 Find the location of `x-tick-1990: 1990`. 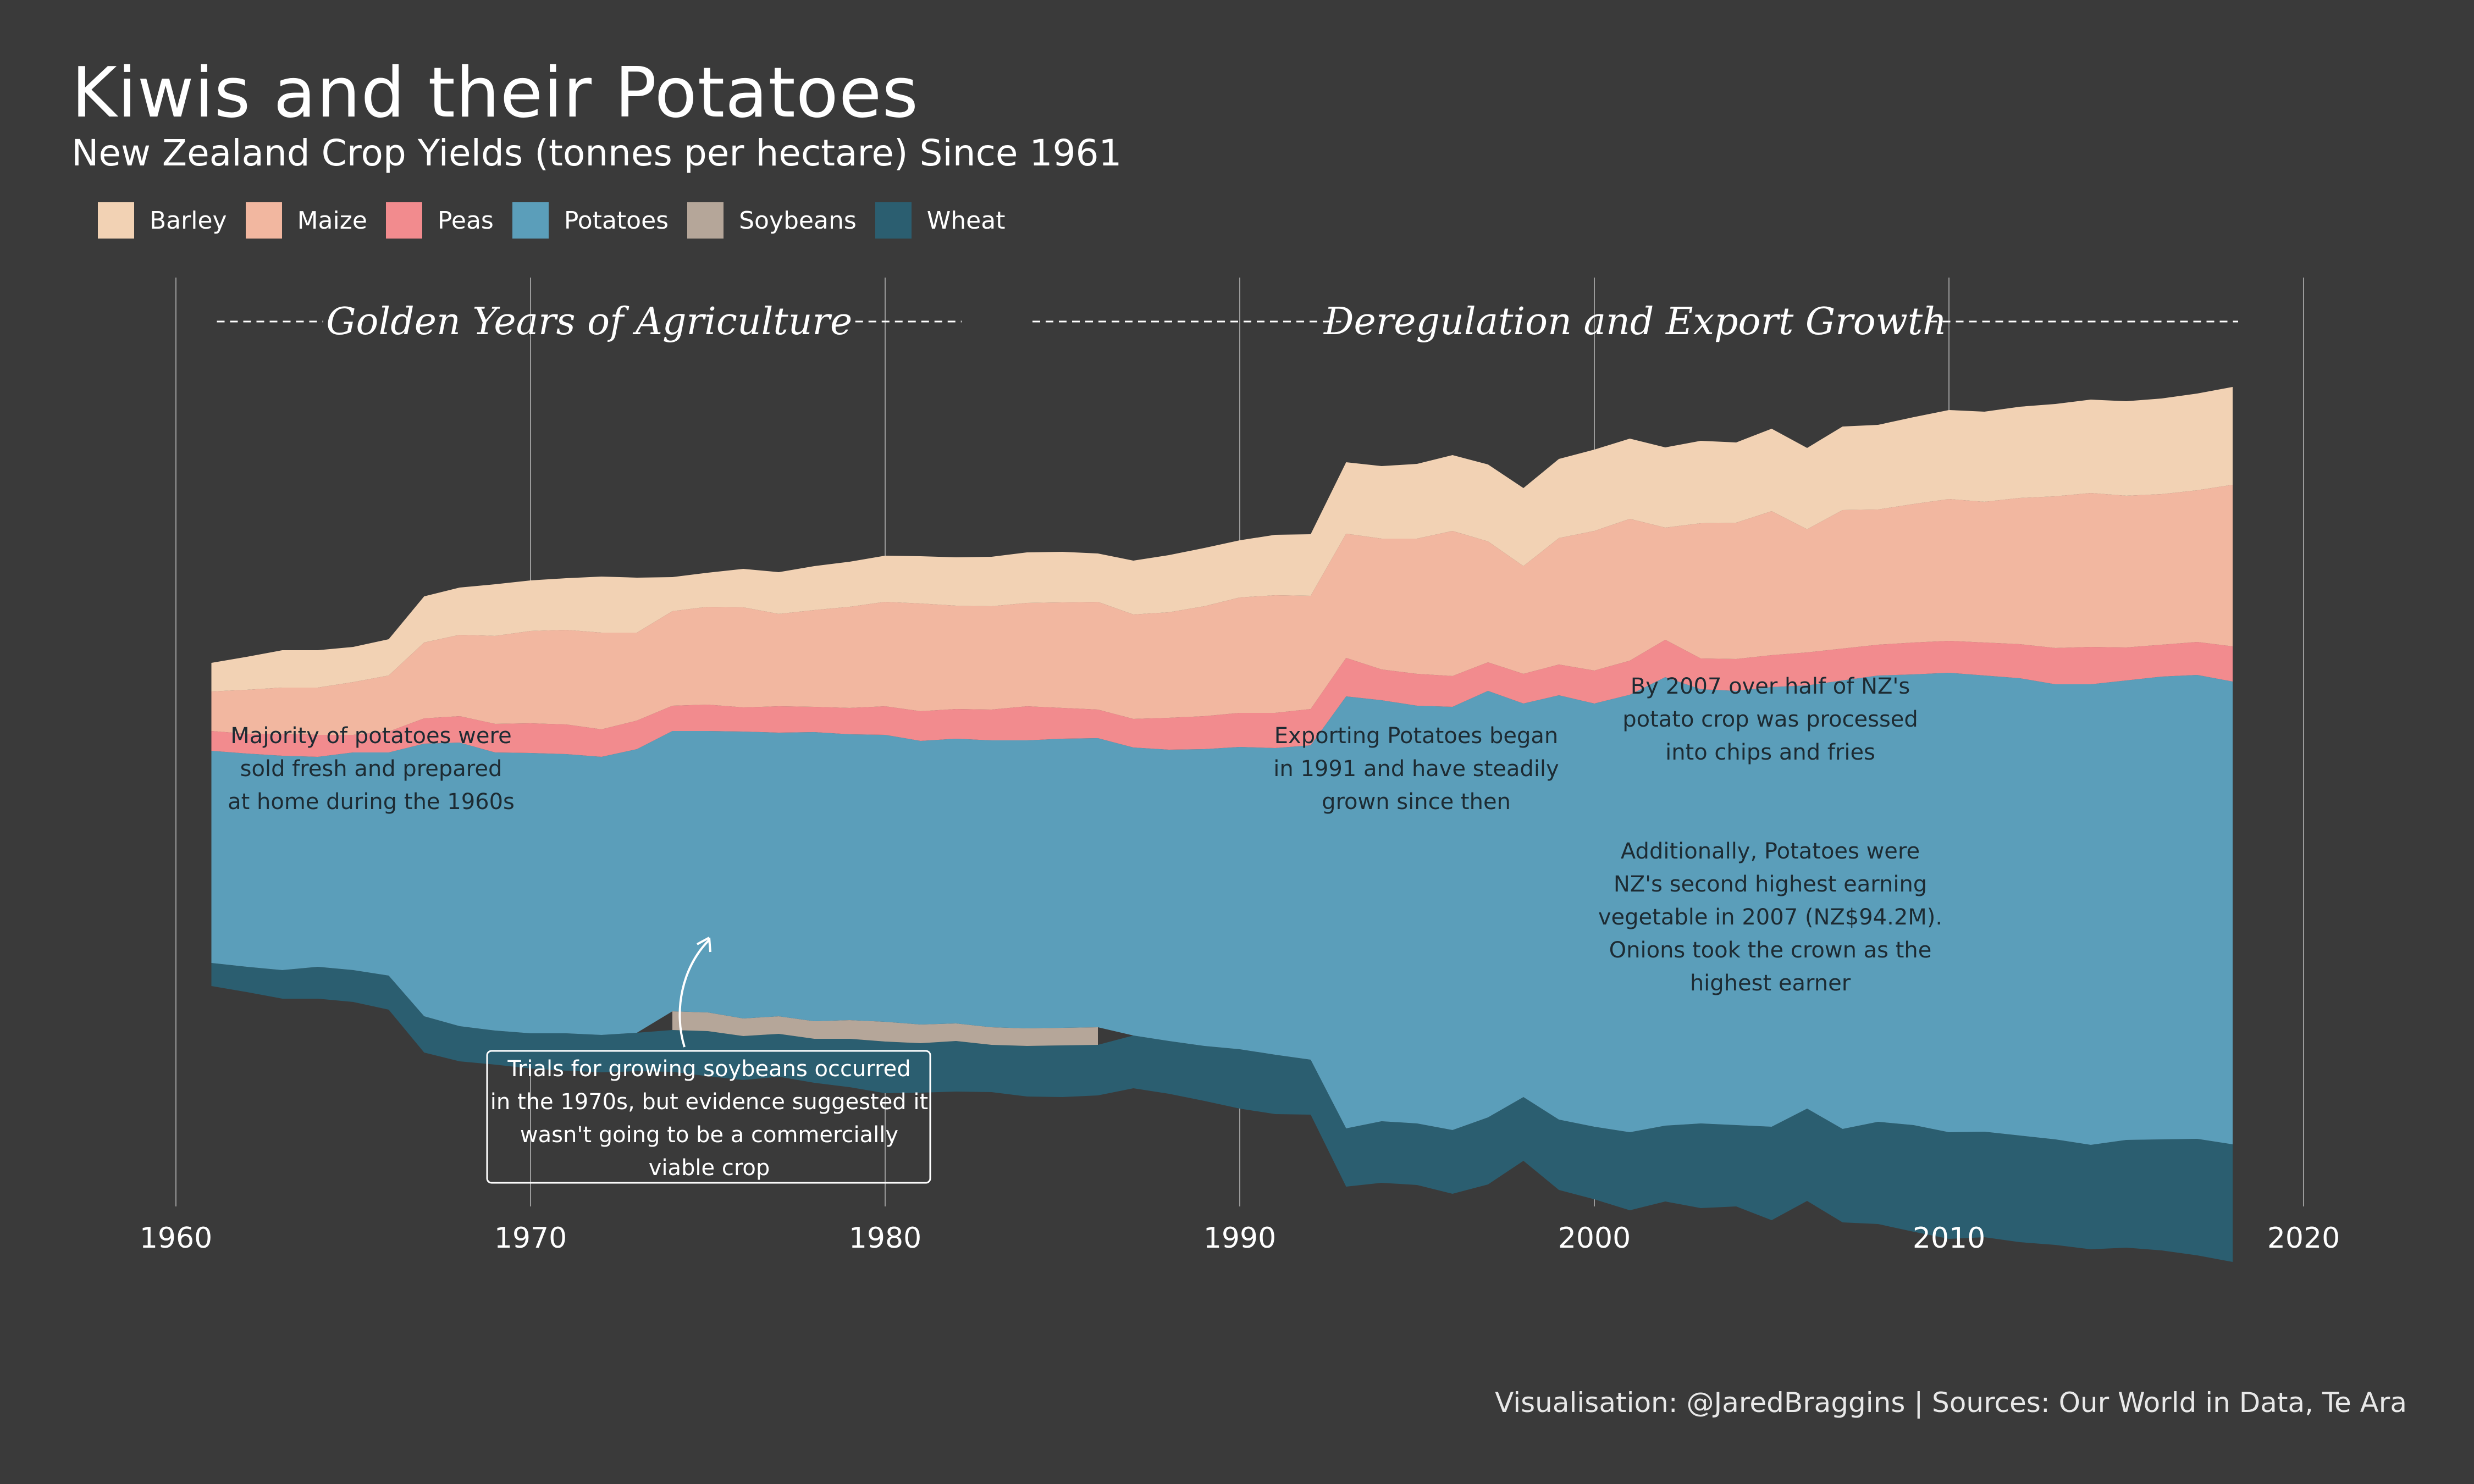

x-tick-1990: 1990 is located at coordinates (1239, 1238).